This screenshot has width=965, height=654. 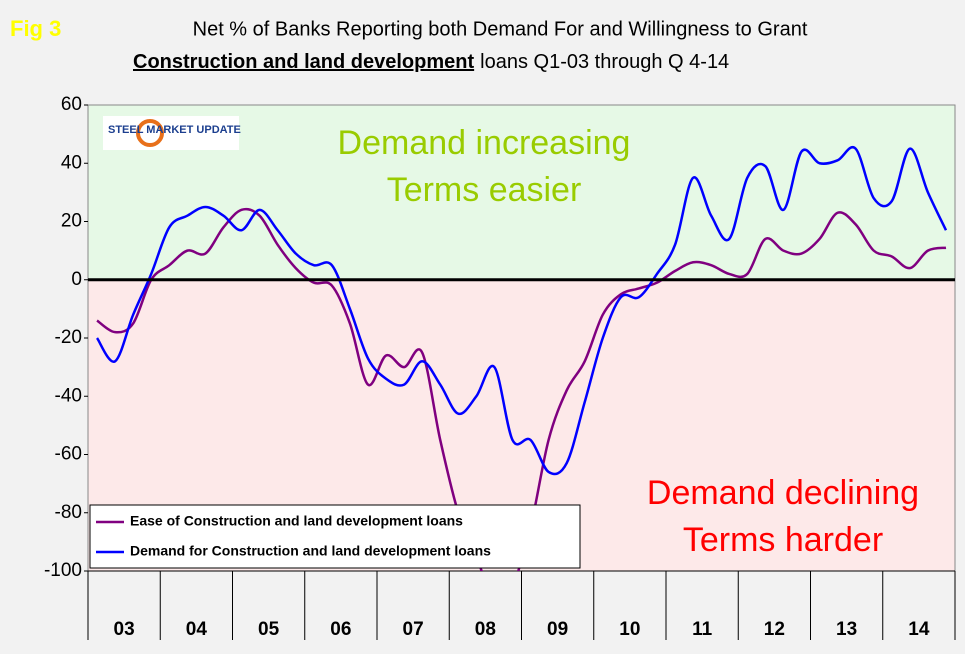 I want to click on logo-box, so click(x=171, y=133).